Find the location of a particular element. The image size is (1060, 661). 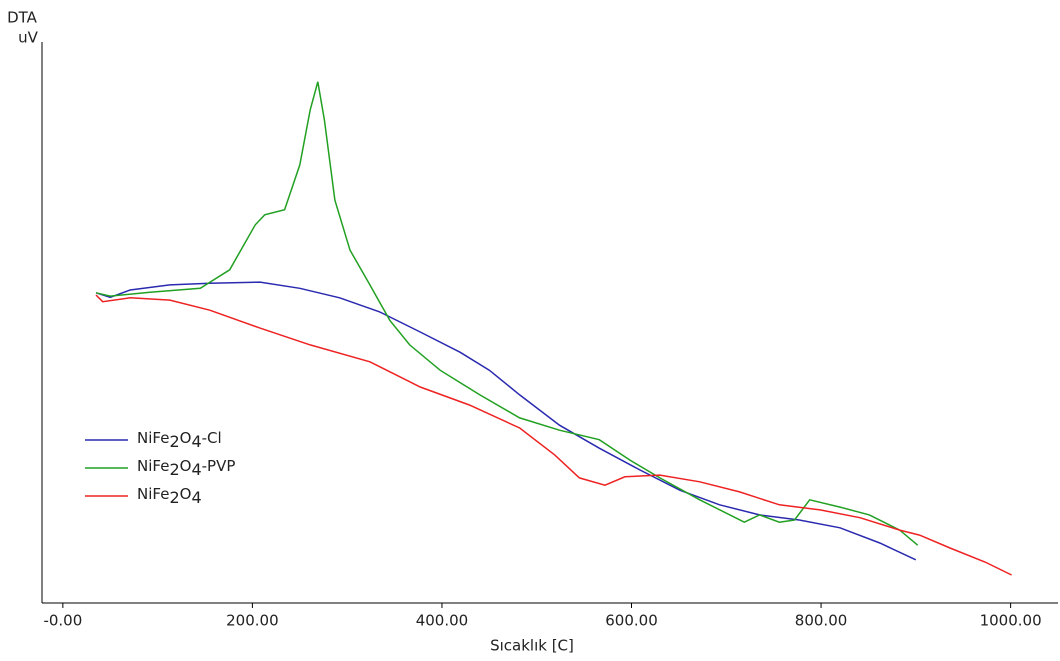

y-axis-unit: uV is located at coordinates (28, 38).